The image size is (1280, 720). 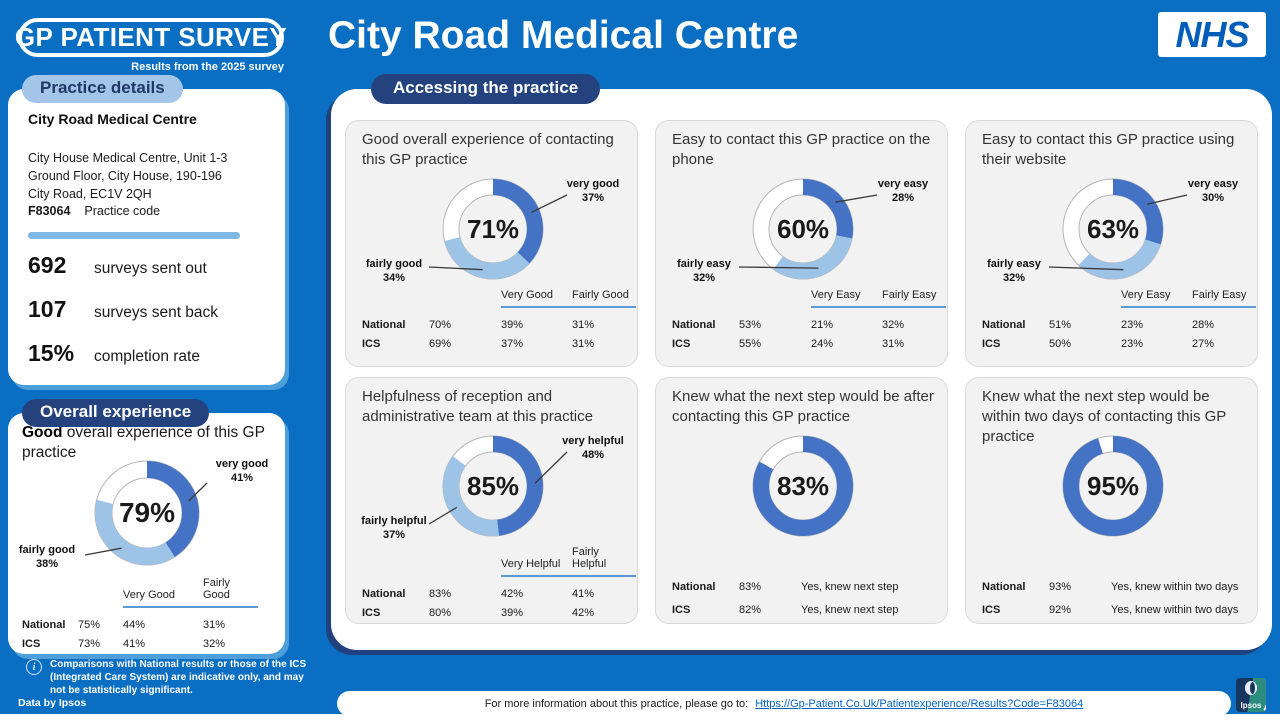 I want to click on practice-code-value: F83064, so click(x=49, y=211).